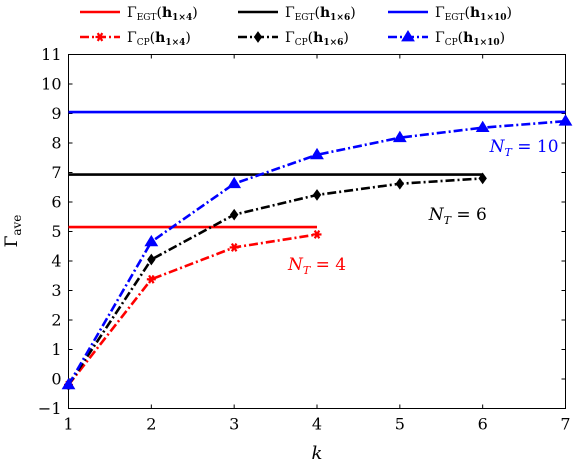 This screenshot has width=574, height=462. I want to click on y-tick-label: 10, so click(51, 84).